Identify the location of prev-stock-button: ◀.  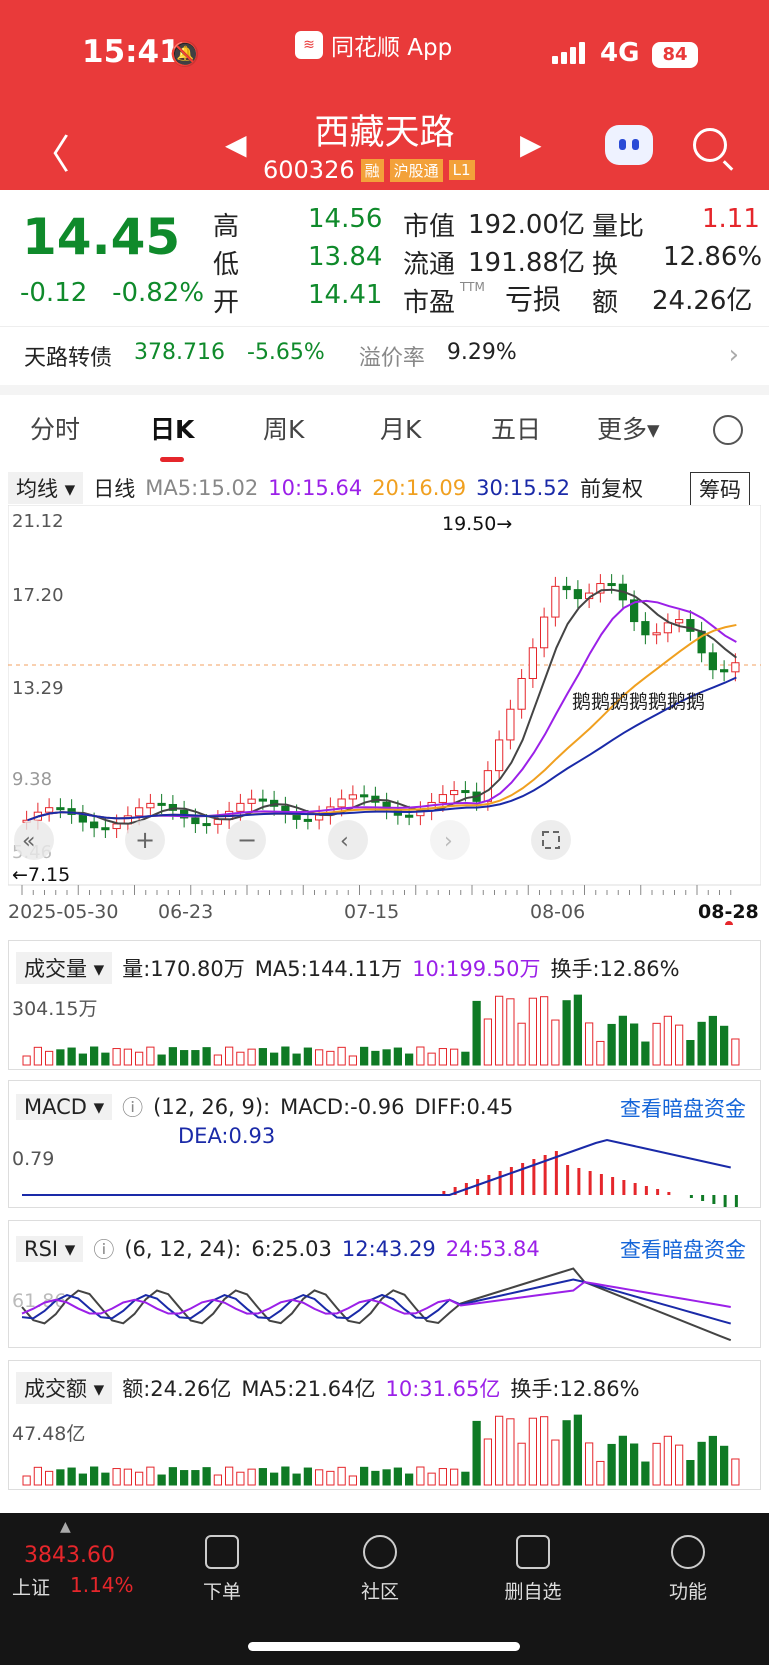
(236, 144).